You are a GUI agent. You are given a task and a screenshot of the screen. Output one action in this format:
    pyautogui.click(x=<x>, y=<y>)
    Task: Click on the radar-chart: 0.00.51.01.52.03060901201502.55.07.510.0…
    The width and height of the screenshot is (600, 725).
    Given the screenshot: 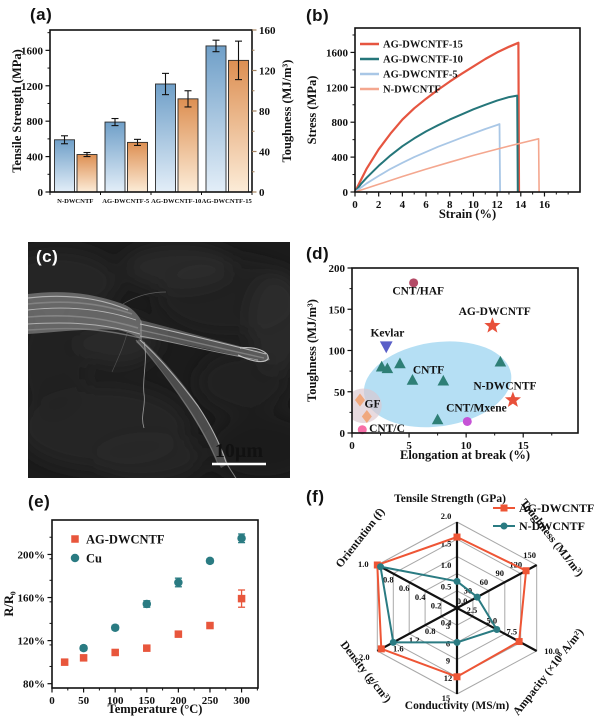 What is the action you would take?
    pyautogui.click(x=464, y=605)
    